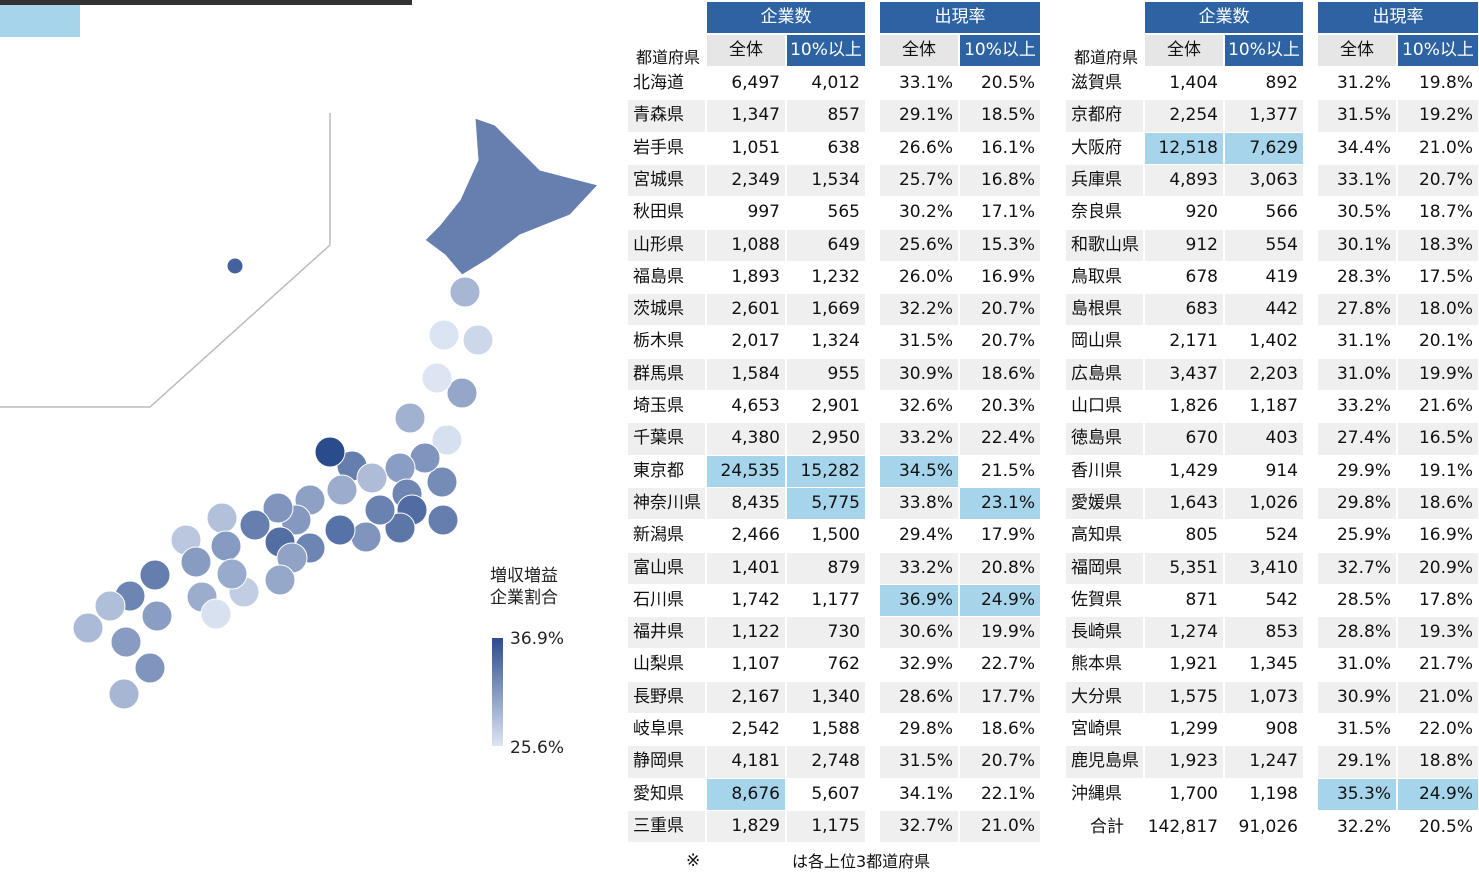  Describe the element at coordinates (1096, 729) in the screenshot. I see `name-cell: 宮崎県` at that location.